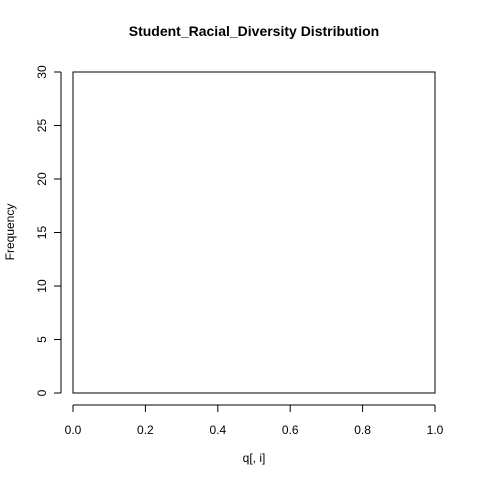  I want to click on y-tick-label: 15, so click(42, 233).